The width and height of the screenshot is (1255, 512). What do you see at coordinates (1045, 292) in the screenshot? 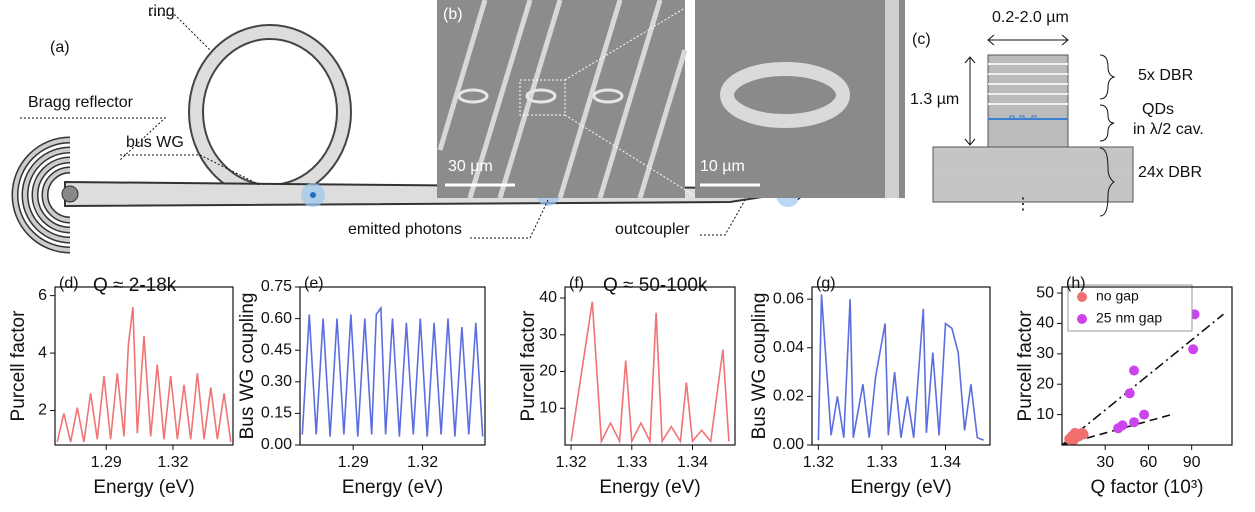
I see `y-tick-label: 50` at bounding box center [1045, 292].